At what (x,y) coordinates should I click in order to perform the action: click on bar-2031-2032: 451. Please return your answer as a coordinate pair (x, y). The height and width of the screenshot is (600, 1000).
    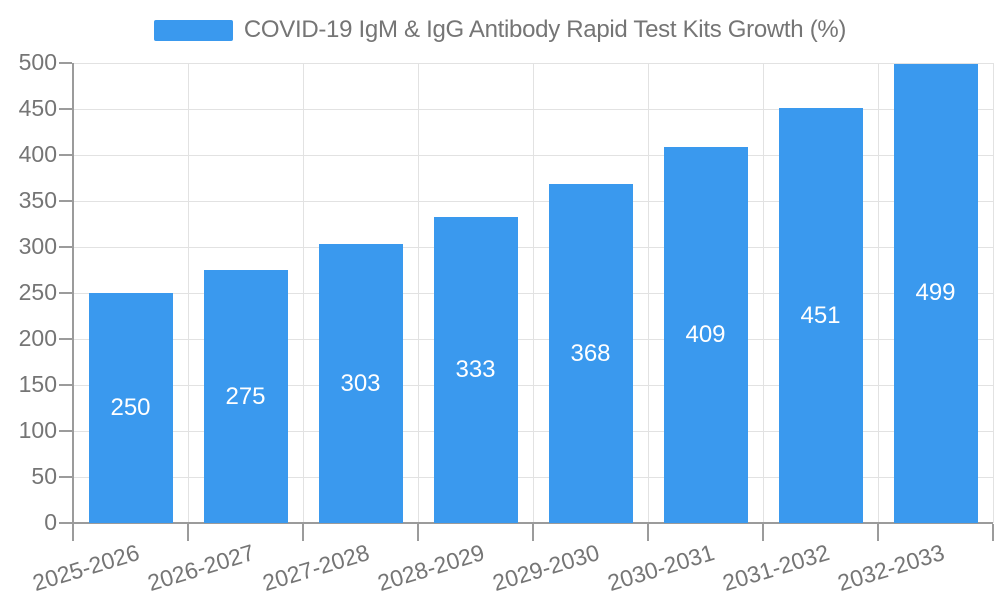
    Looking at the image, I should click on (820, 315).